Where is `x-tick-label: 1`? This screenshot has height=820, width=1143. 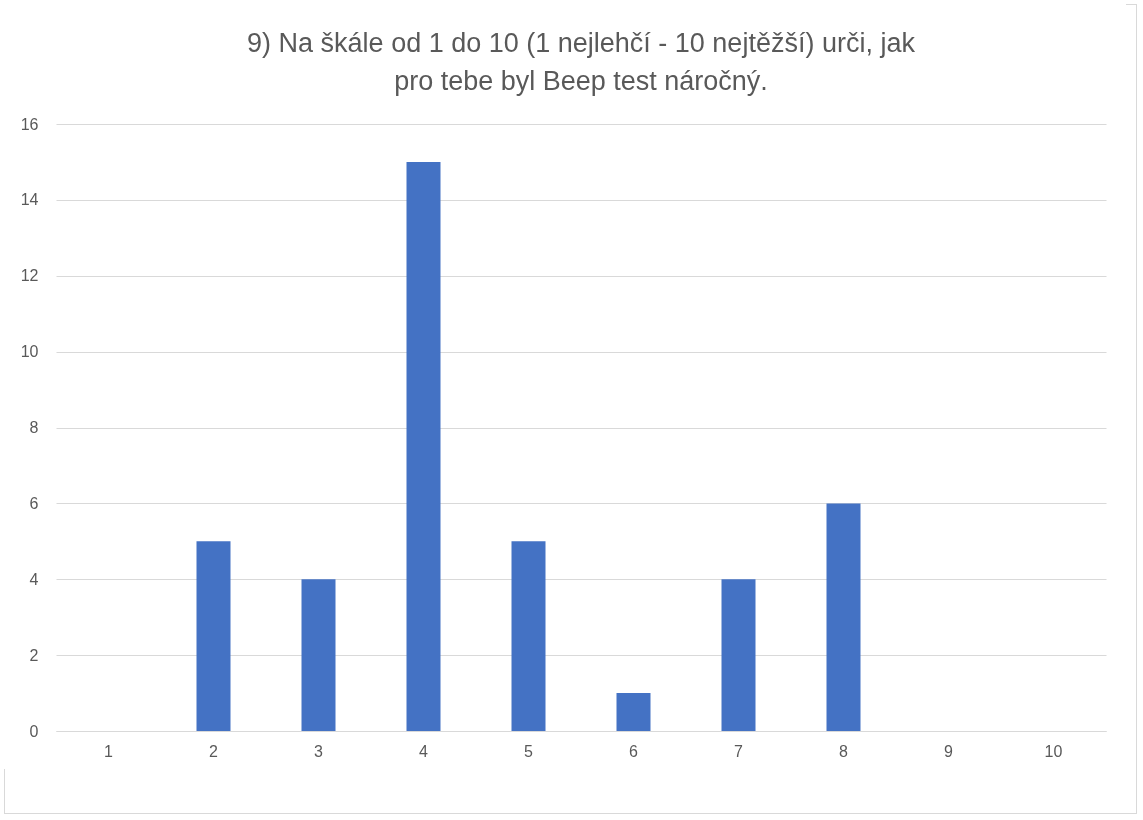
x-tick-label: 1 is located at coordinates (109, 751).